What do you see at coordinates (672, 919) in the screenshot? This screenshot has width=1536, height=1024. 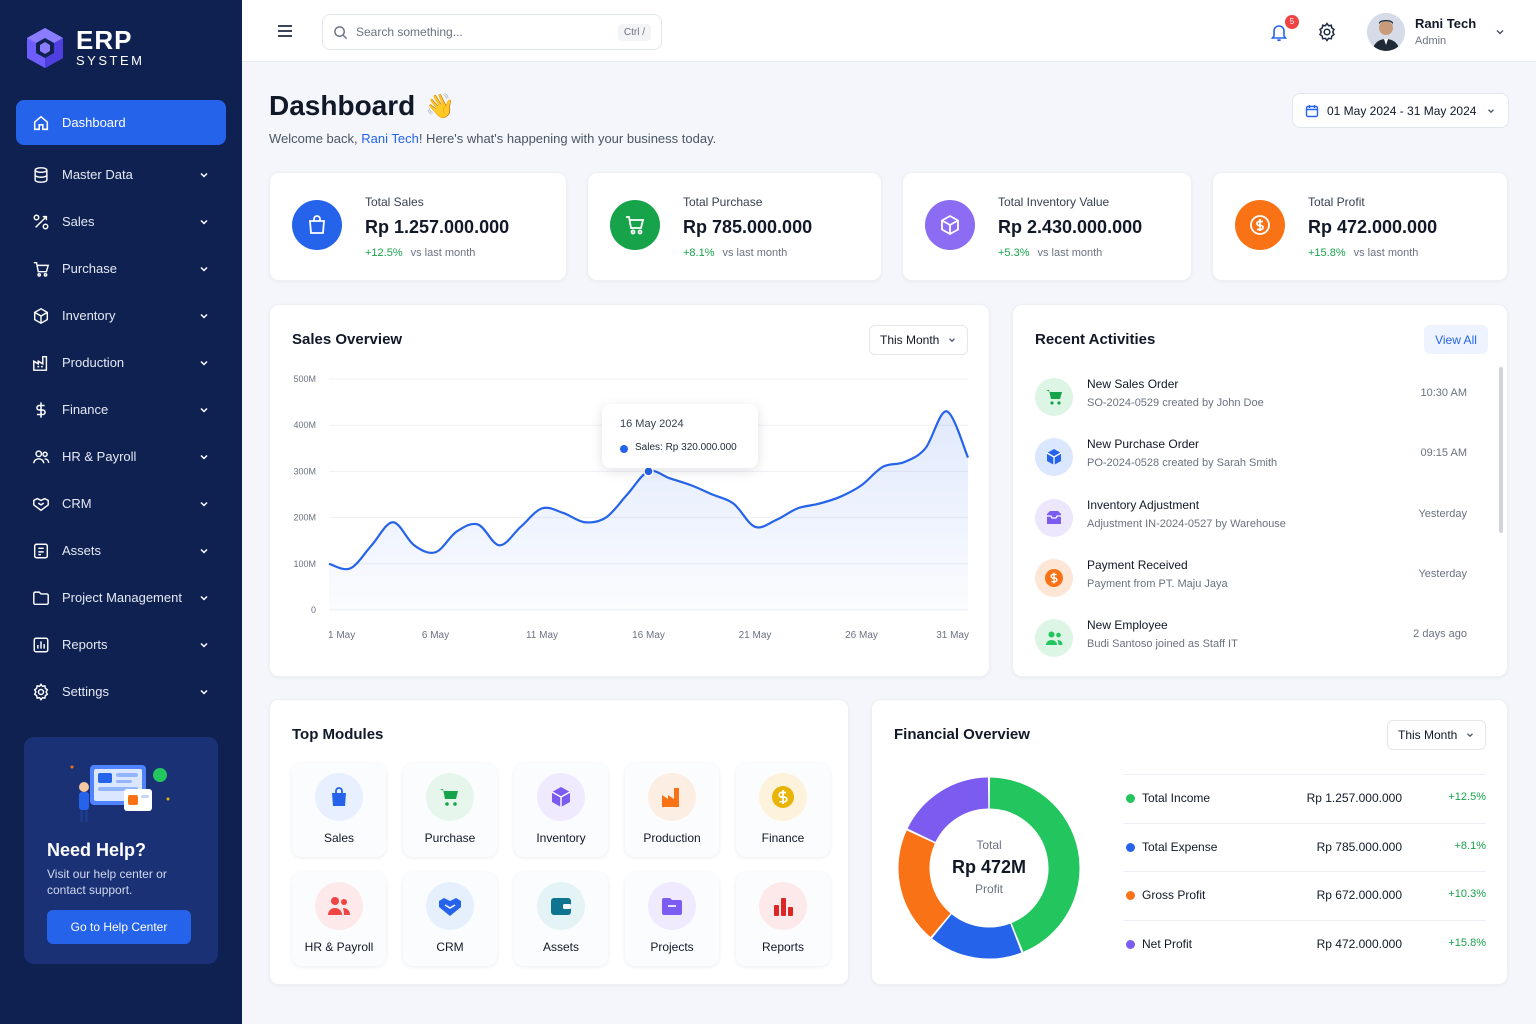 I see `module-tile-projects: Projects` at bounding box center [672, 919].